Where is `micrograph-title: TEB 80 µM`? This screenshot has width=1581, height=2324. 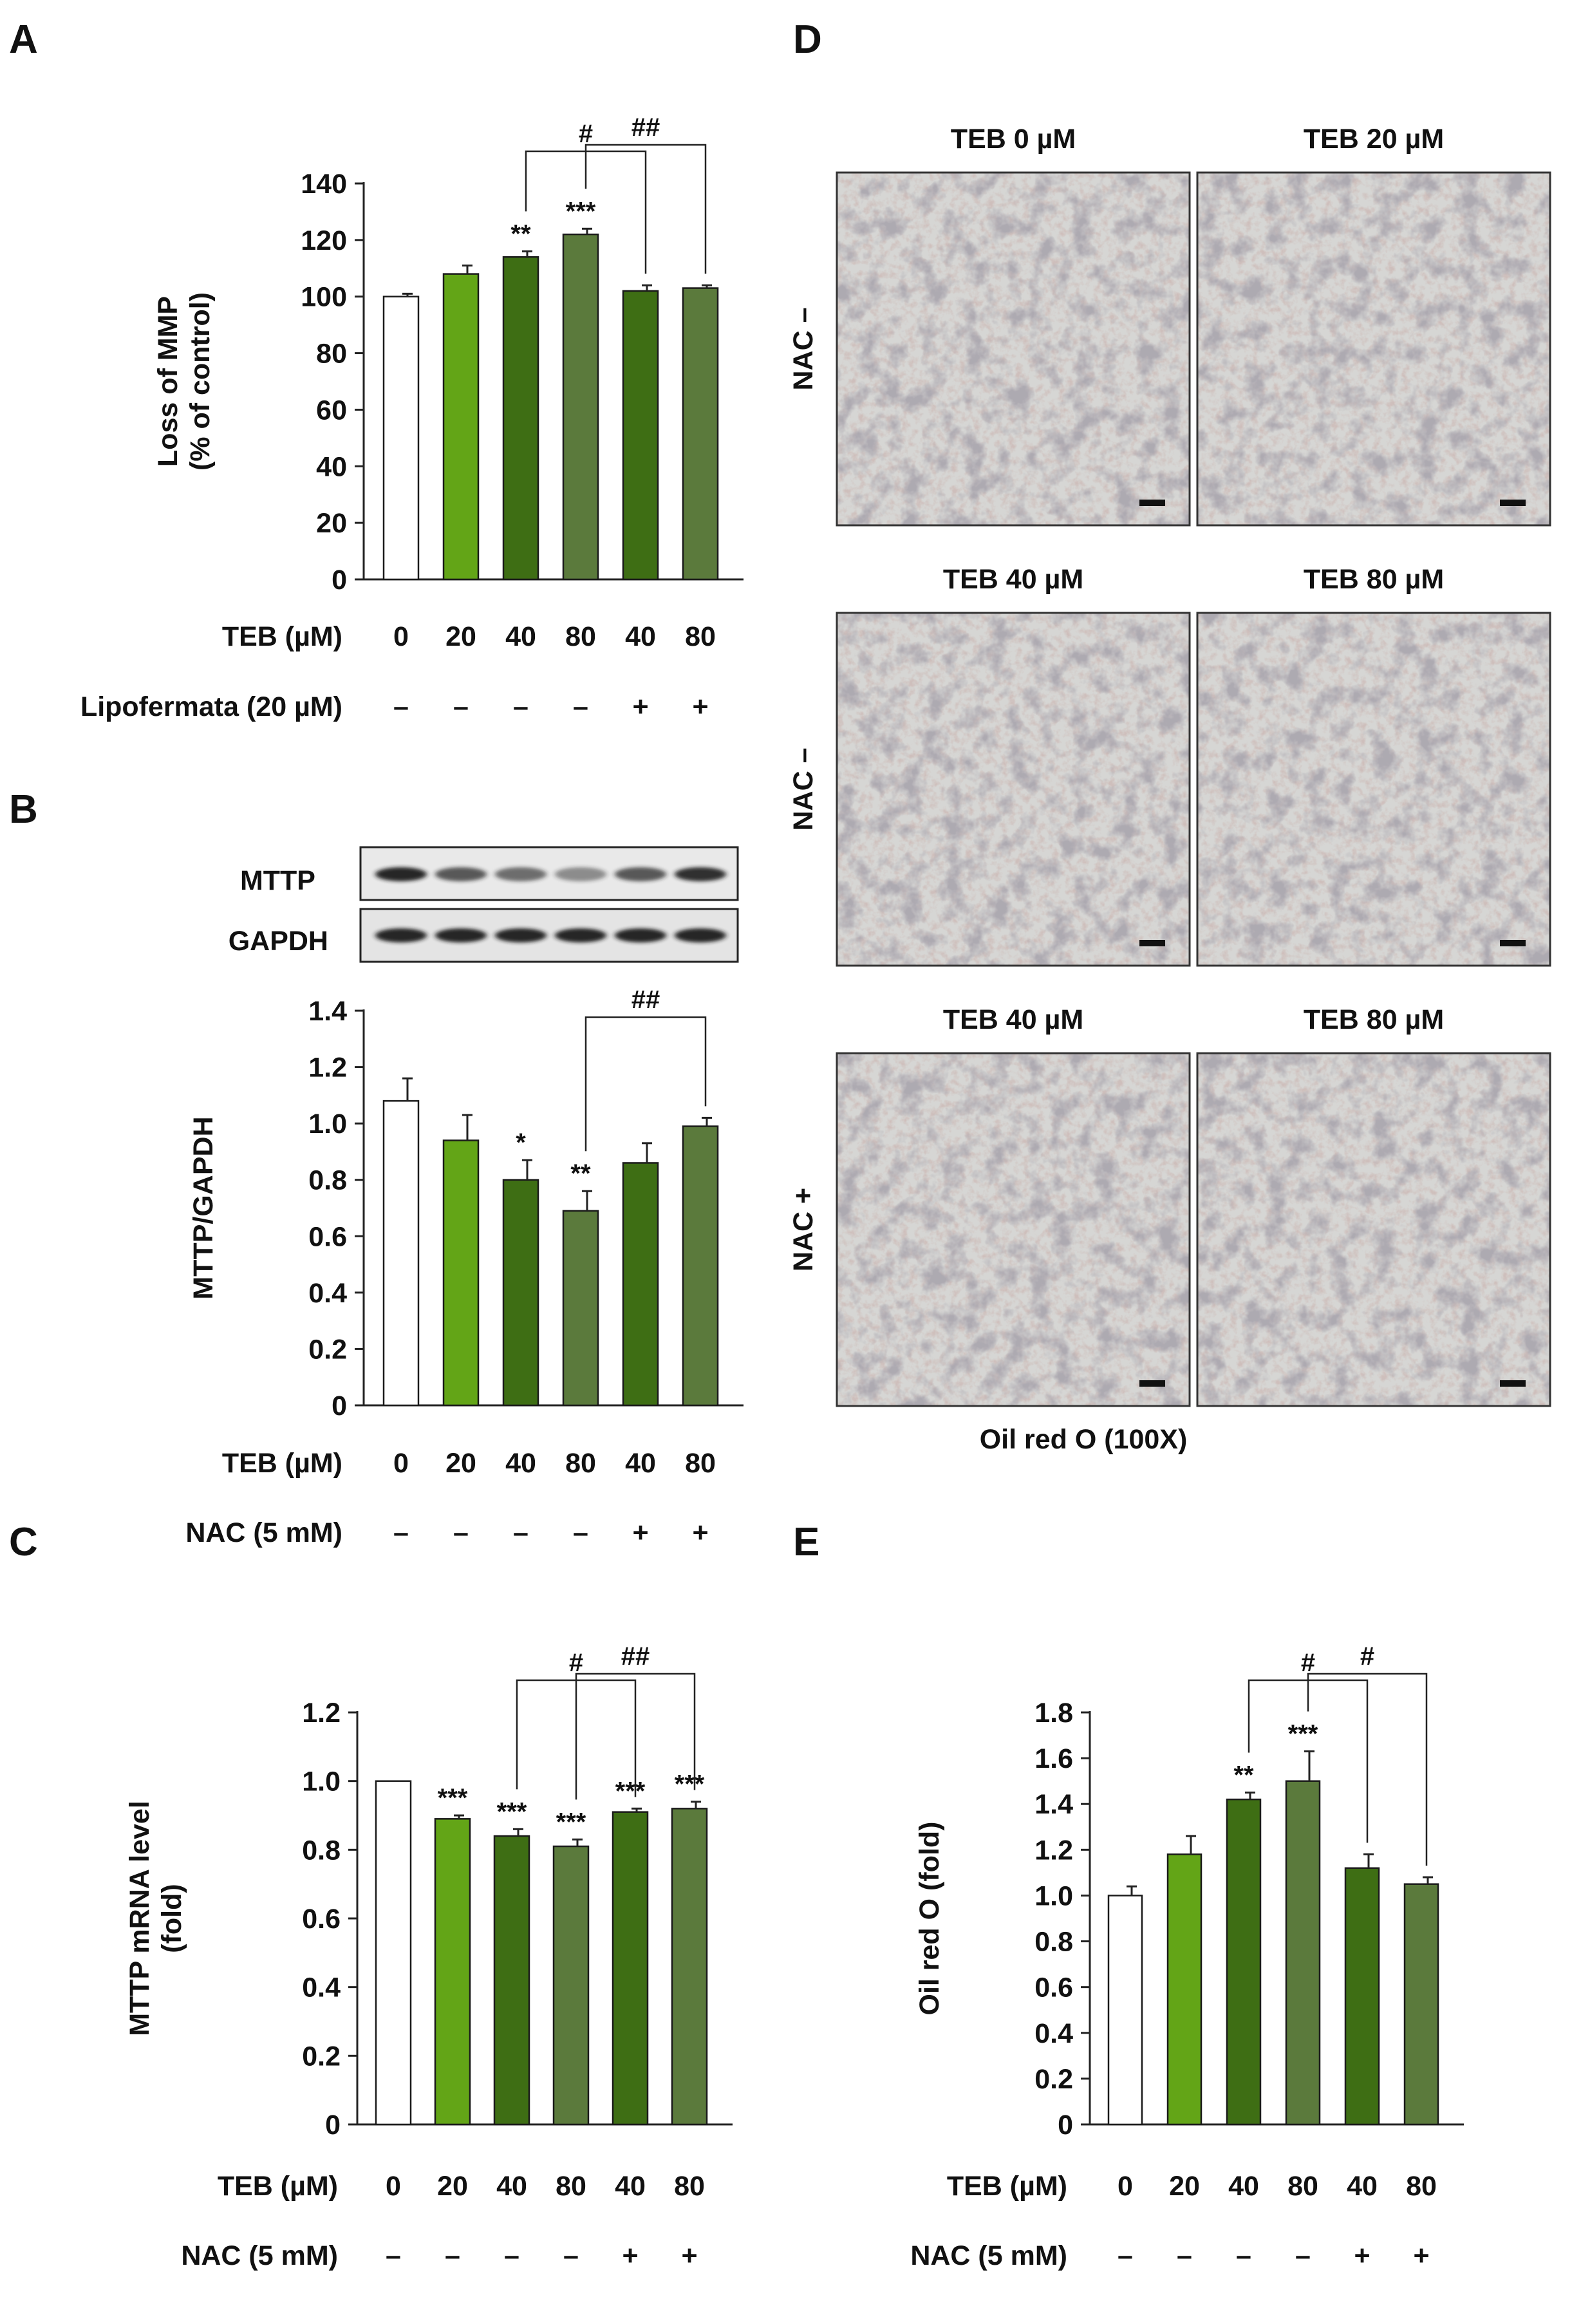 micrograph-title: TEB 80 µM is located at coordinates (1374, 579).